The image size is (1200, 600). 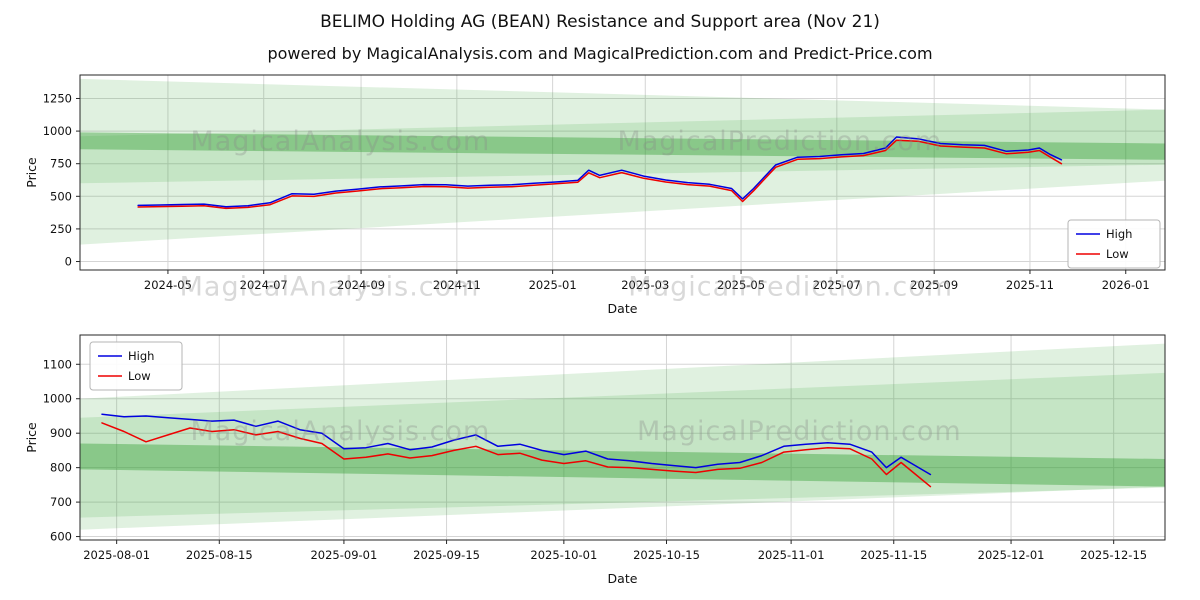 I want to click on svg-text: 2025-09, so click(x=934, y=285).